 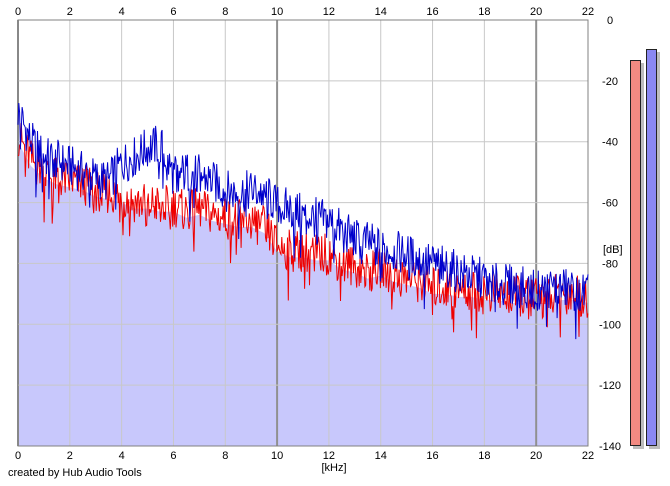 I want to click on x-tick-label-bottom: 12, so click(x=329, y=456).